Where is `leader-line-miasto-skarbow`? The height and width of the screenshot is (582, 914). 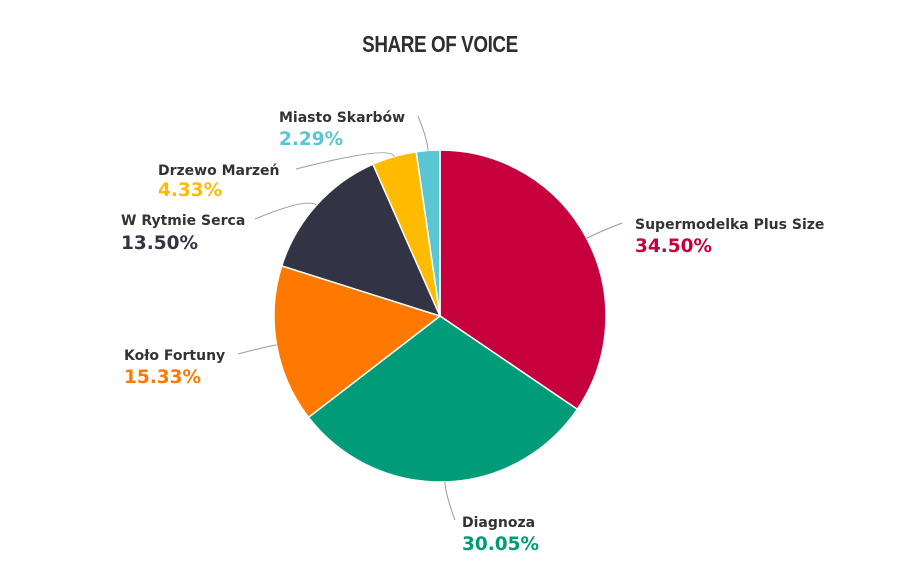 leader-line-miasto-skarbow is located at coordinates (423, 133).